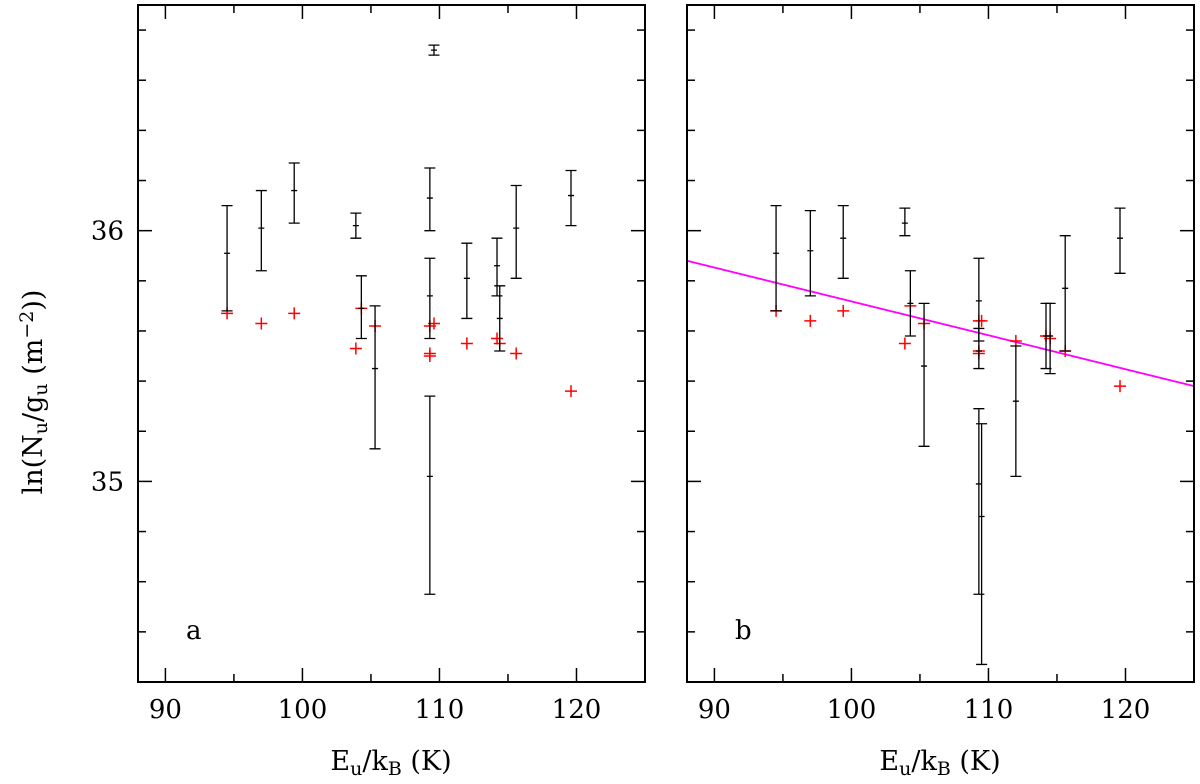  I want to click on y-axis-label: ln(Nu/gu (m−2)), so click(33, 392).